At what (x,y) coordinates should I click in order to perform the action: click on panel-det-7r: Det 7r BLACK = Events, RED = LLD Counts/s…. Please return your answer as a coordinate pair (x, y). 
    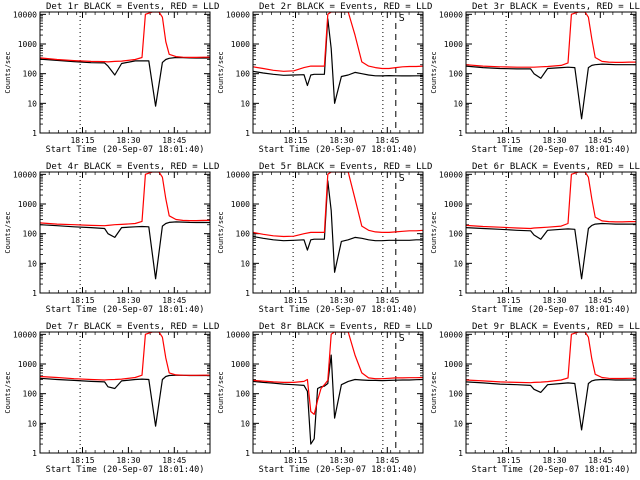
    Looking at the image, I should click on (111, 398).